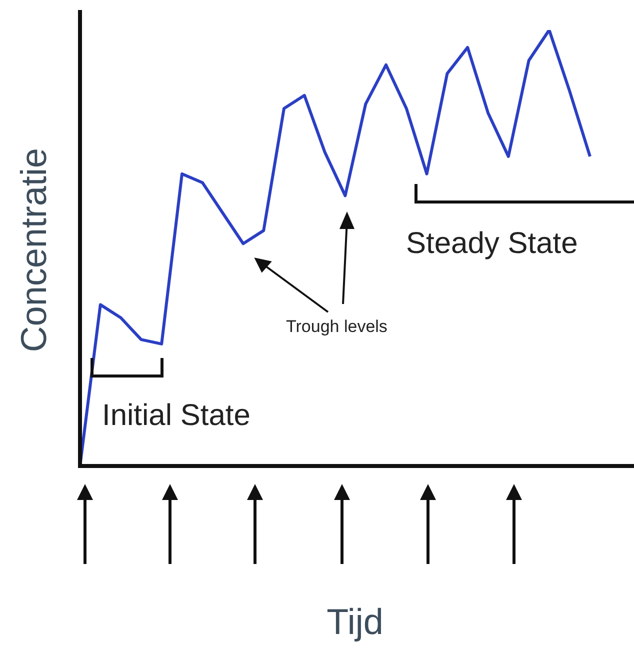  I want to click on x-axis-title: Tijd, so click(355, 621).